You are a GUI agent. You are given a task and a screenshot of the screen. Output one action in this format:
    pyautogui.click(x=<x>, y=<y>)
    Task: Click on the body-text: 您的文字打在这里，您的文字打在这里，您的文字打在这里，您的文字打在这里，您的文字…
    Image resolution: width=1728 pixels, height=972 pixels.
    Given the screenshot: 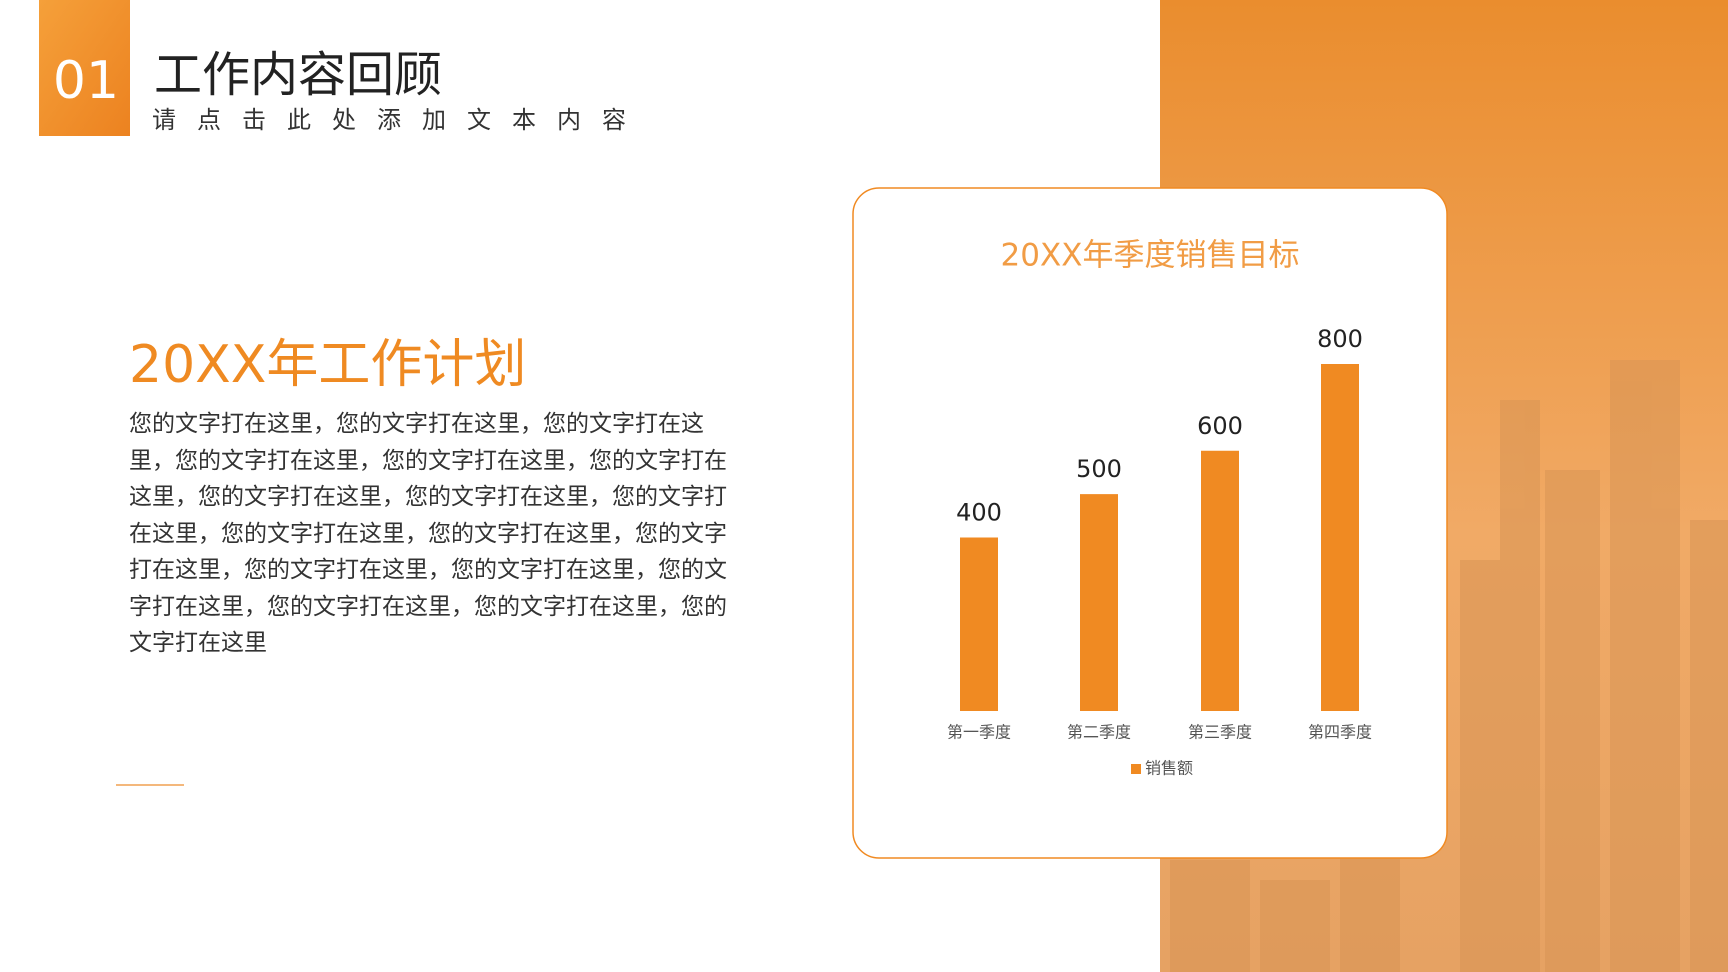 What is the action you would take?
    pyautogui.click(x=428, y=533)
    